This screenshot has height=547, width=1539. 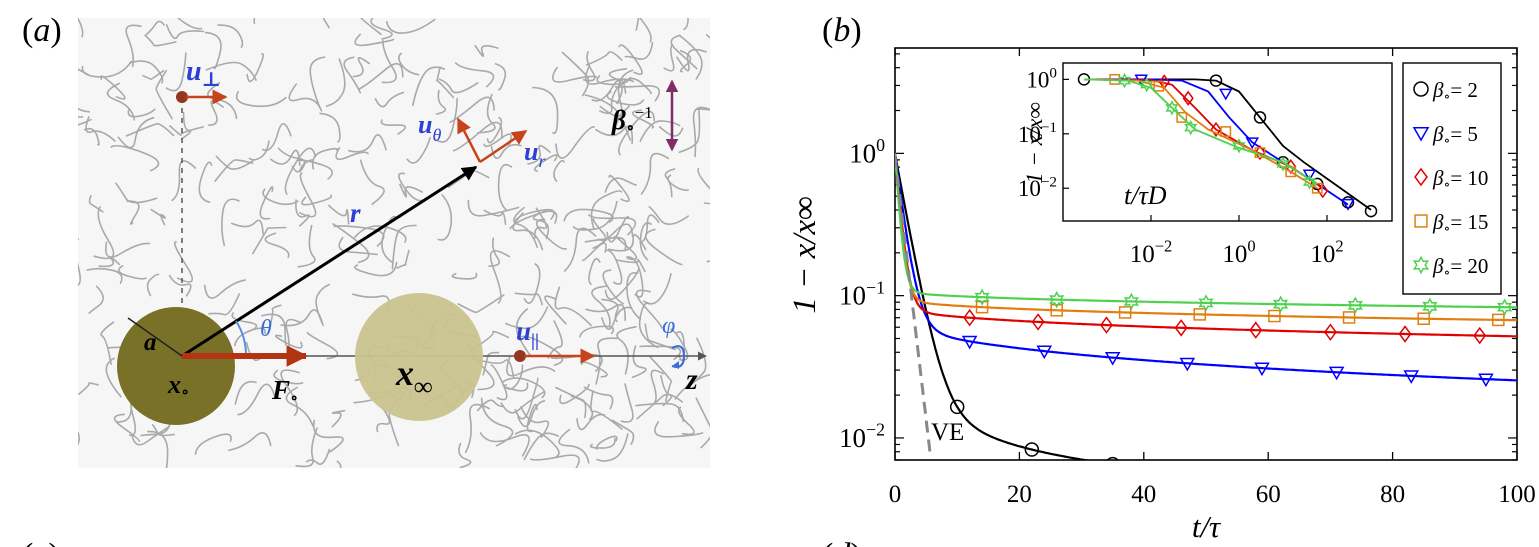 What do you see at coordinates (1421, 89) in the screenshot?
I see `legend-marker` at bounding box center [1421, 89].